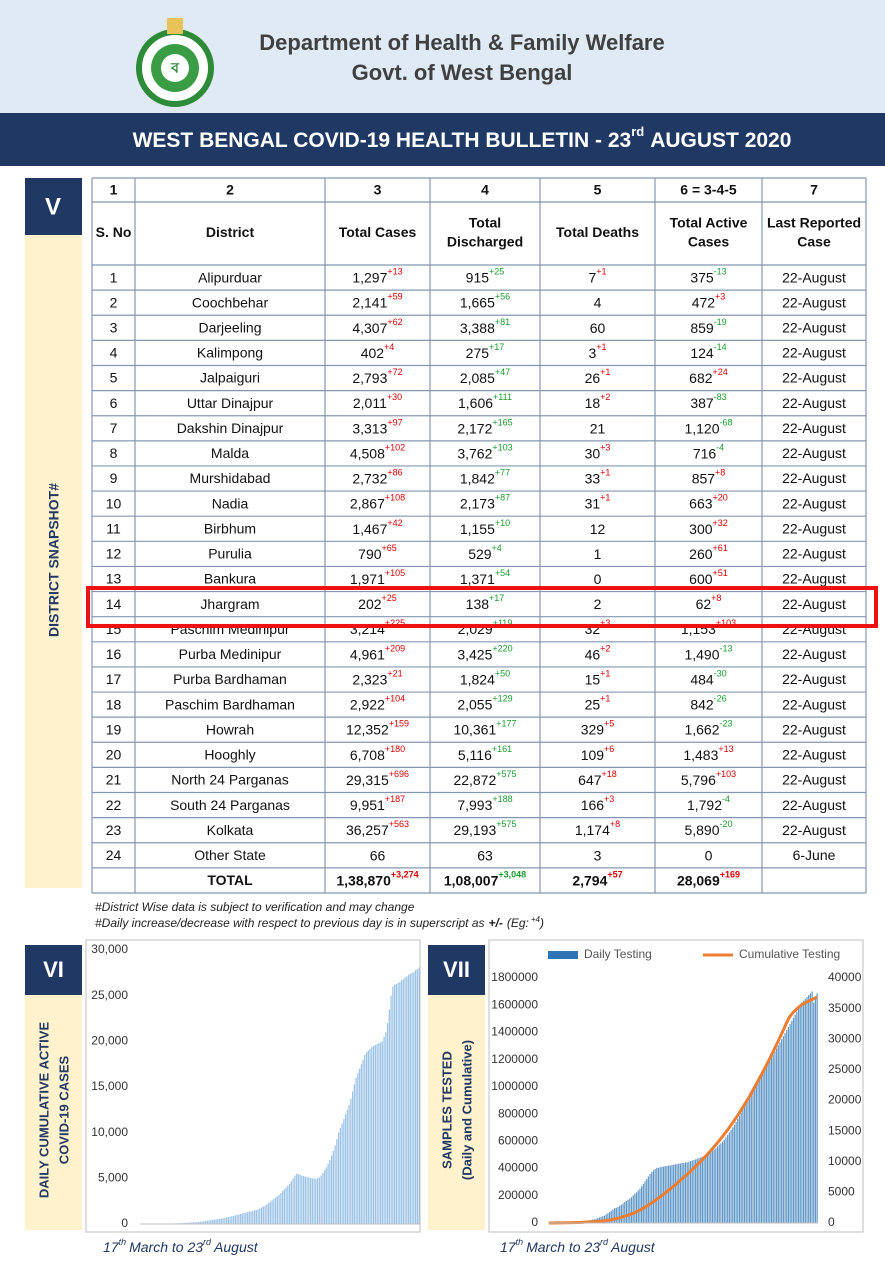  Describe the element at coordinates (466, 1110) in the screenshot. I see `y-axis-label: (Daily and Cumulative)` at that location.